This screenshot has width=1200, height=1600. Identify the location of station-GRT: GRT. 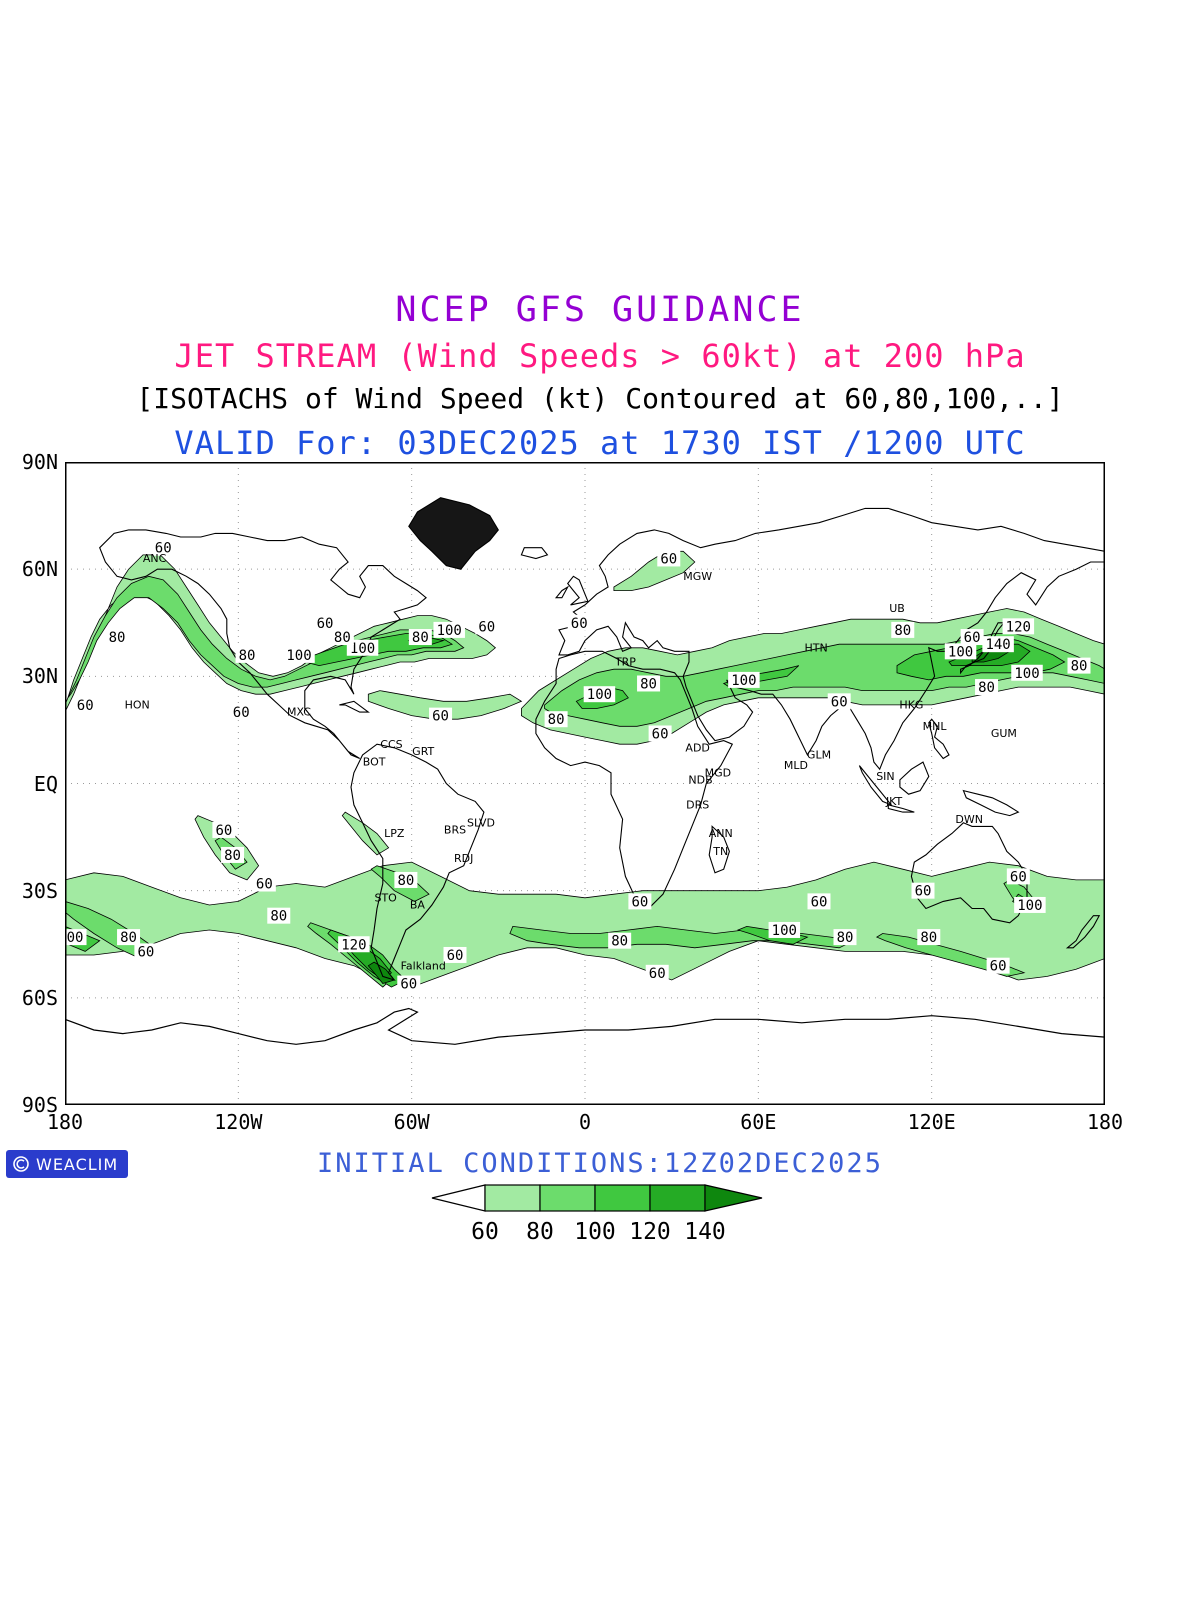
(423, 751).